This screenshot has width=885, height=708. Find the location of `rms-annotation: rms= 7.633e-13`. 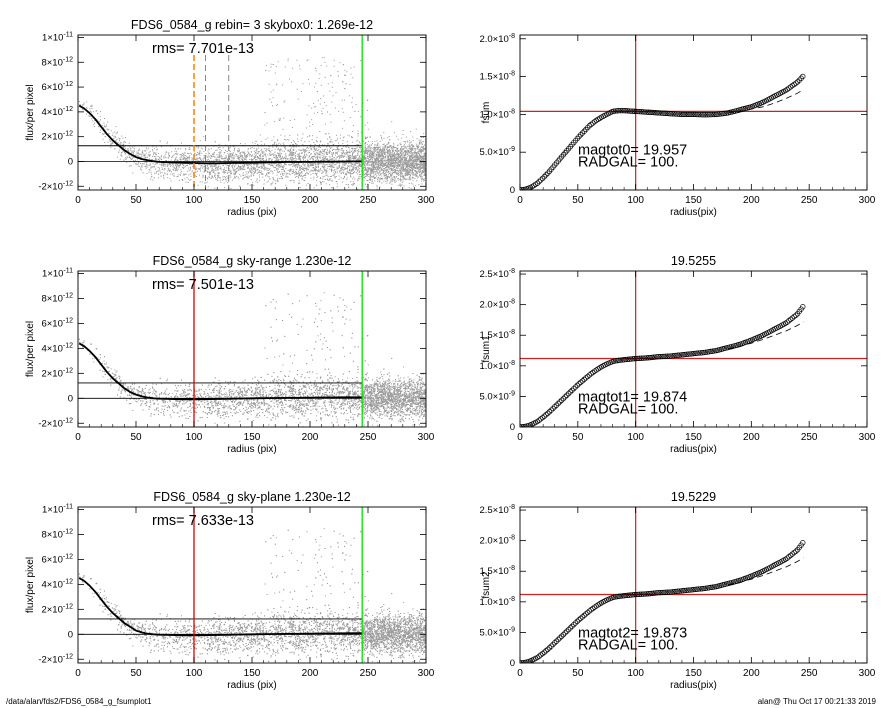

rms-annotation: rms= 7.633e-13 is located at coordinates (203, 521).